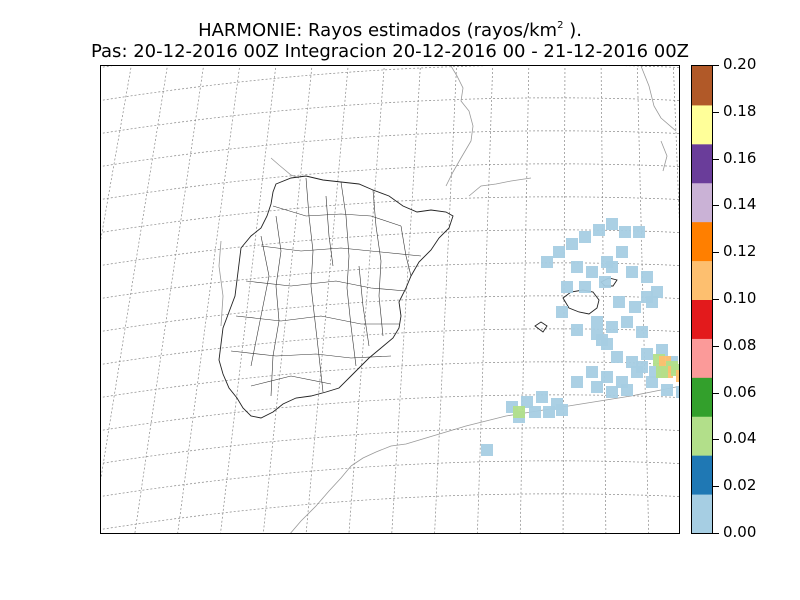  Describe the element at coordinates (740, 64) in the screenshot. I see `colorbar-tick-label: 0.20` at that location.